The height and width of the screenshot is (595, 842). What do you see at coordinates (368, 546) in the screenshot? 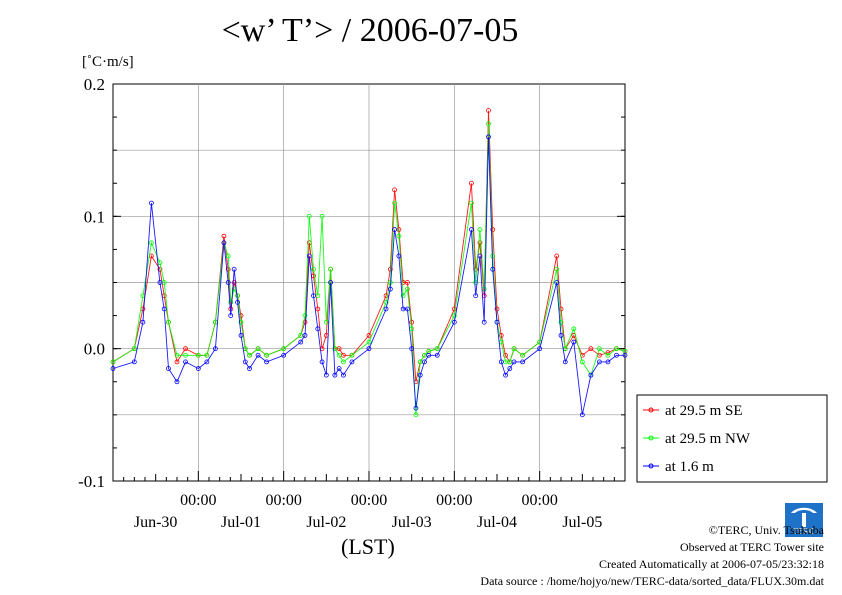
I see `x-axis-label: (LST)` at bounding box center [368, 546].